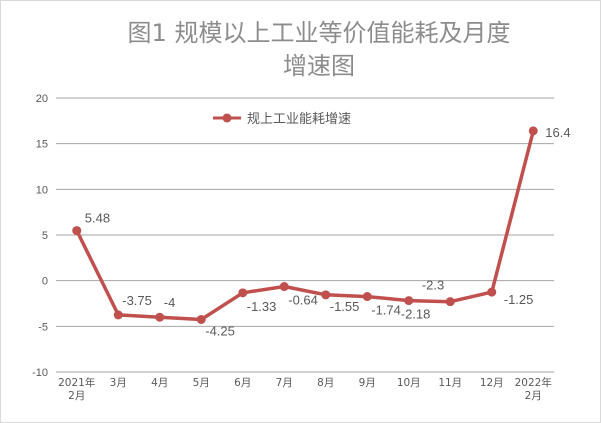  What do you see at coordinates (319, 66) in the screenshot?
I see `chart-title-line2: 增速图` at bounding box center [319, 66].